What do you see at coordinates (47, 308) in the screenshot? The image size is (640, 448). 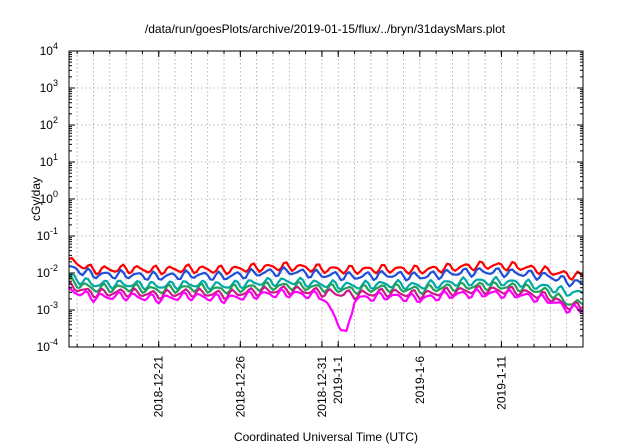 I see `y-tick-label: 10⁻³` at bounding box center [47, 308].